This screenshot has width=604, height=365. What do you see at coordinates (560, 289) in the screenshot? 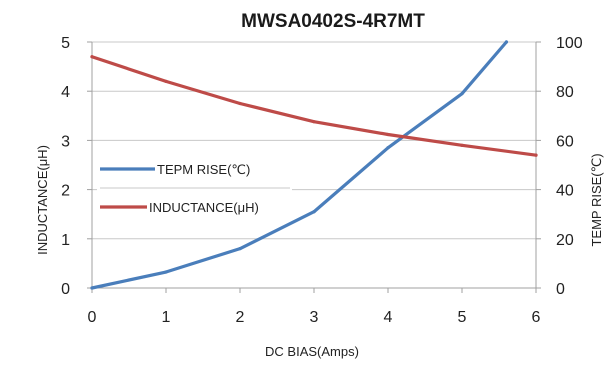
I see `y-right-tick-label: 0` at bounding box center [560, 289].